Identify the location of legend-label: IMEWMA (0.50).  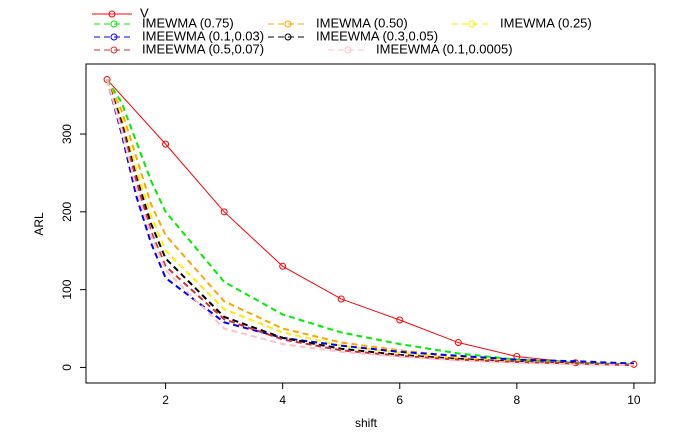
(362, 22).